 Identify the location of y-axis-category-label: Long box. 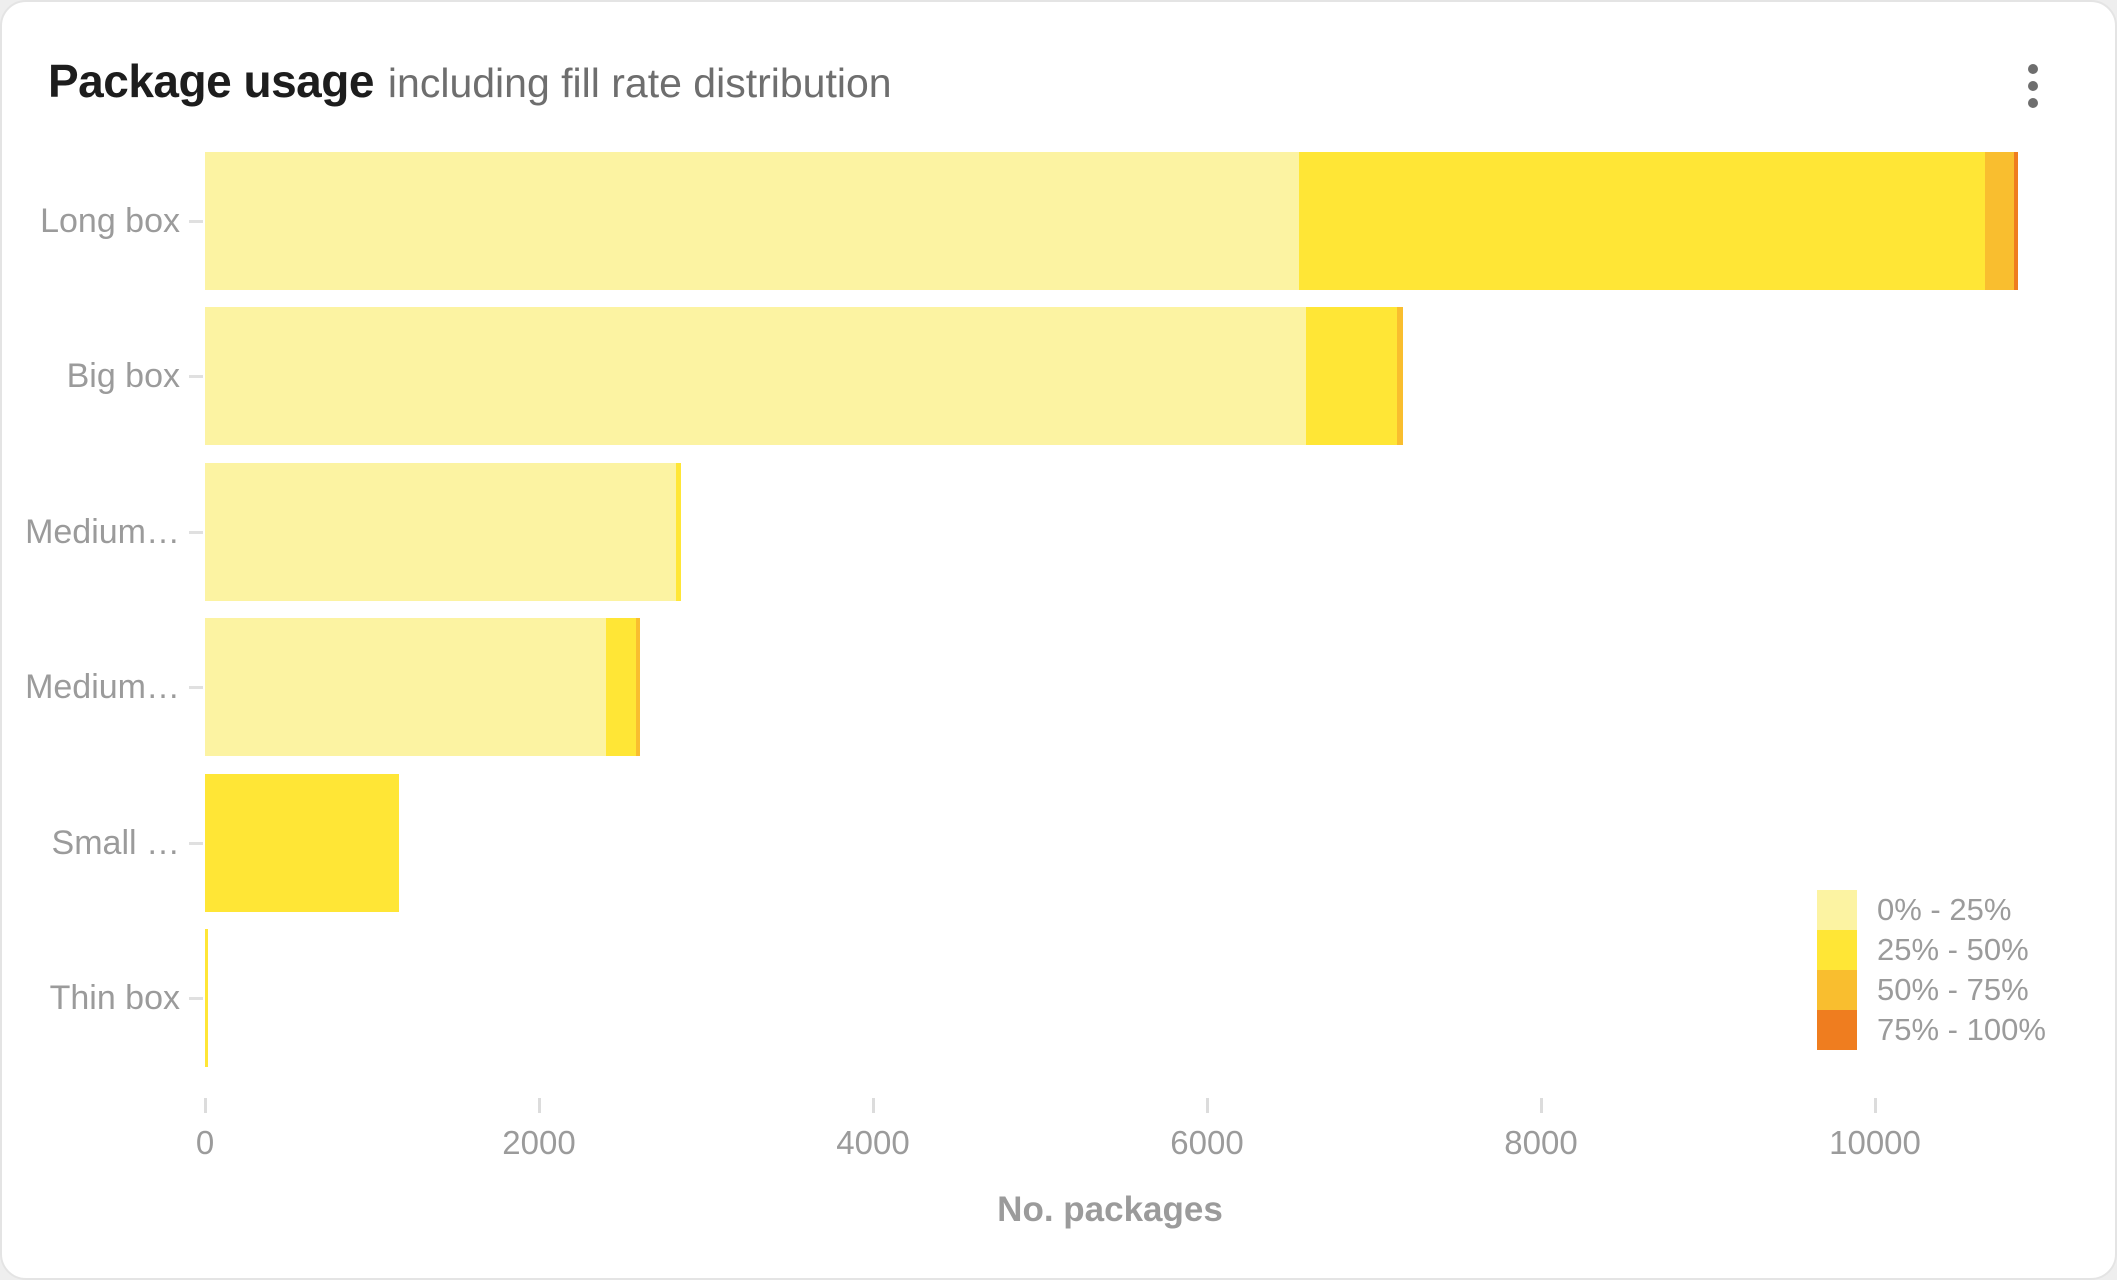
(110, 221).